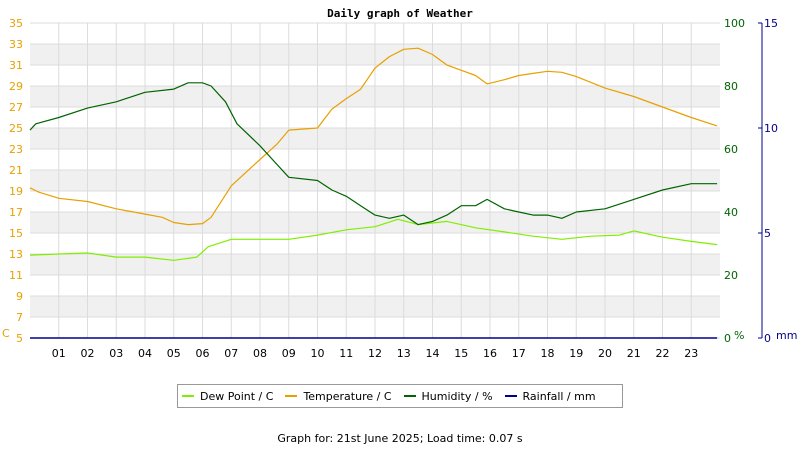  What do you see at coordinates (739, 335) in the screenshot?
I see `humidity-axis-unit: %` at bounding box center [739, 335].